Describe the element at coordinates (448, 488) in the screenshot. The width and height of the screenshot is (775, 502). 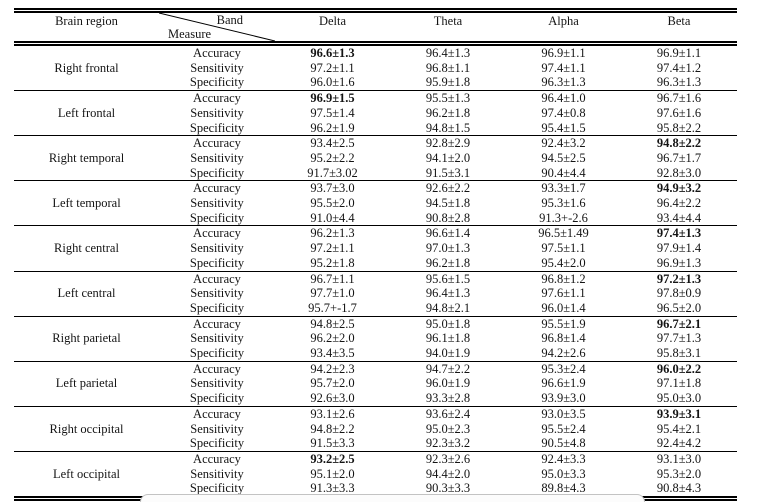
I see `value-cell: 90.3±3.3` at that location.